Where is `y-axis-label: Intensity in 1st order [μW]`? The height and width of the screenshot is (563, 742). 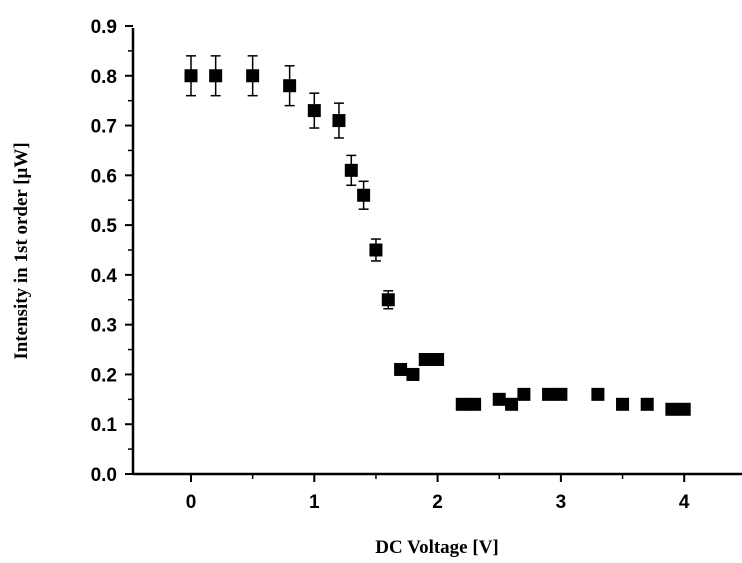
y-axis-label: Intensity in 1st order [μW] is located at coordinates (21, 250).